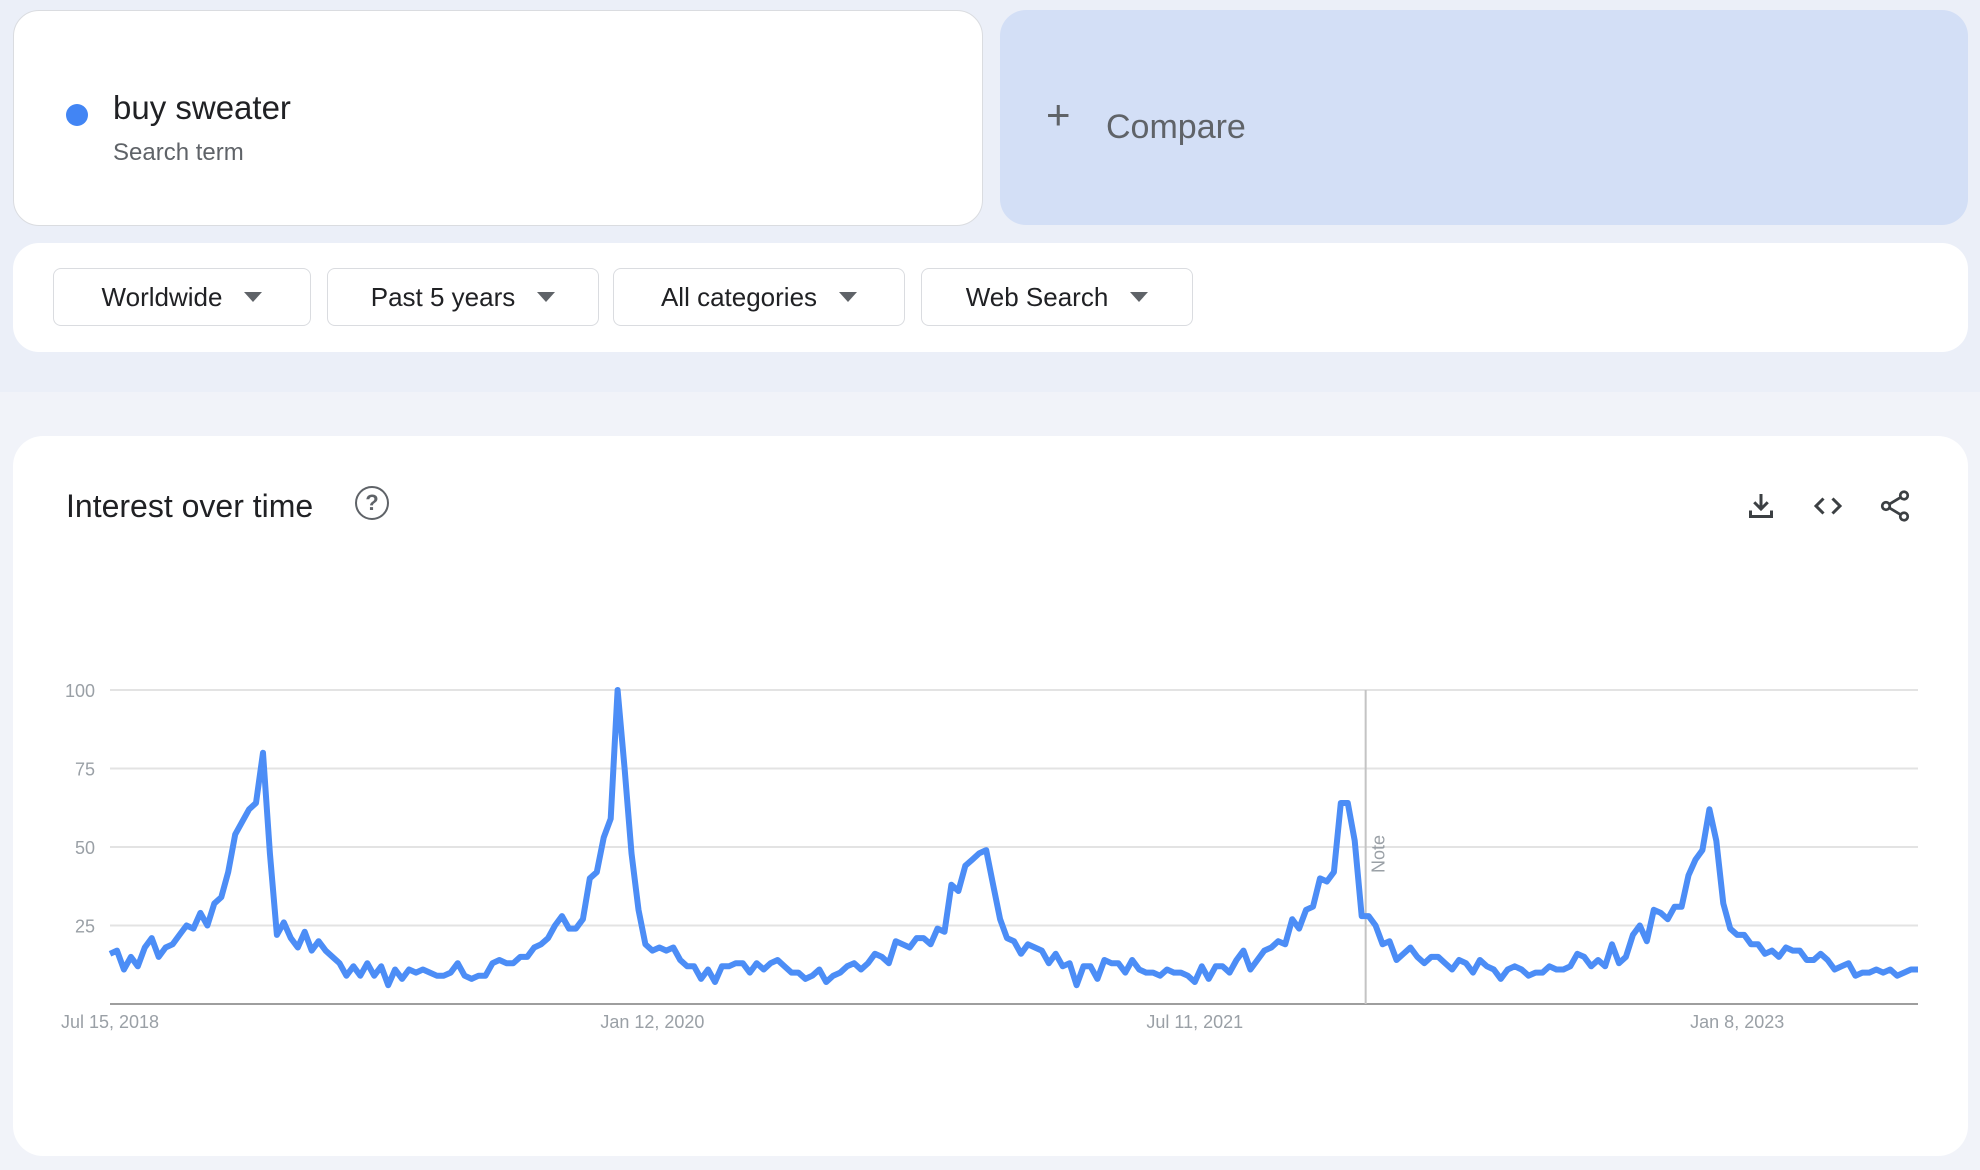 This screenshot has width=1980, height=1170. I want to click on time-range-dropdown: Past 5 years, so click(463, 297).